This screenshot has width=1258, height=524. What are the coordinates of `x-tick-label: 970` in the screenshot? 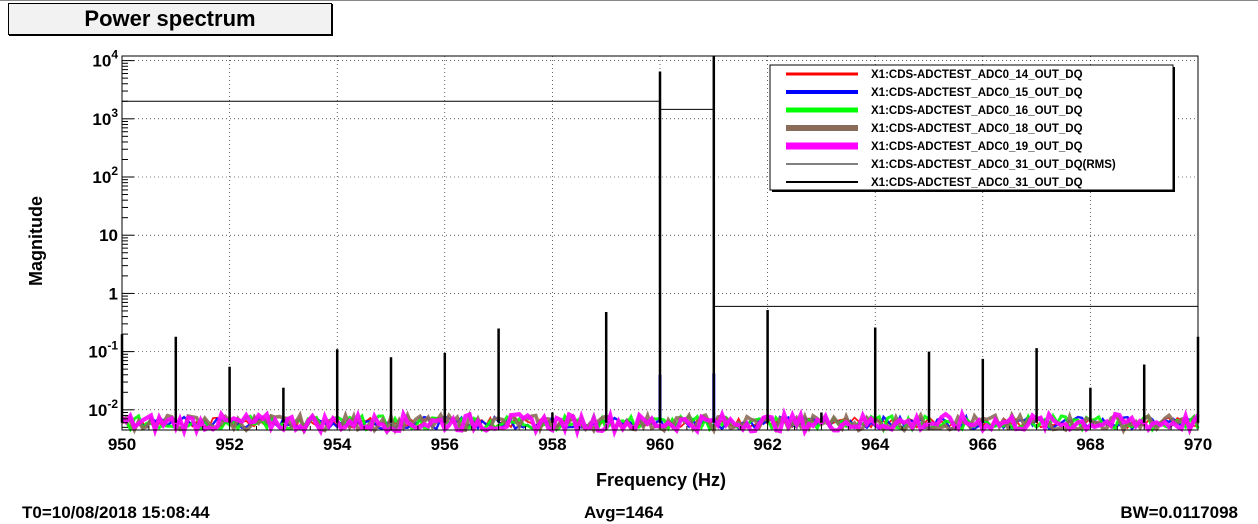 It's located at (1198, 444).